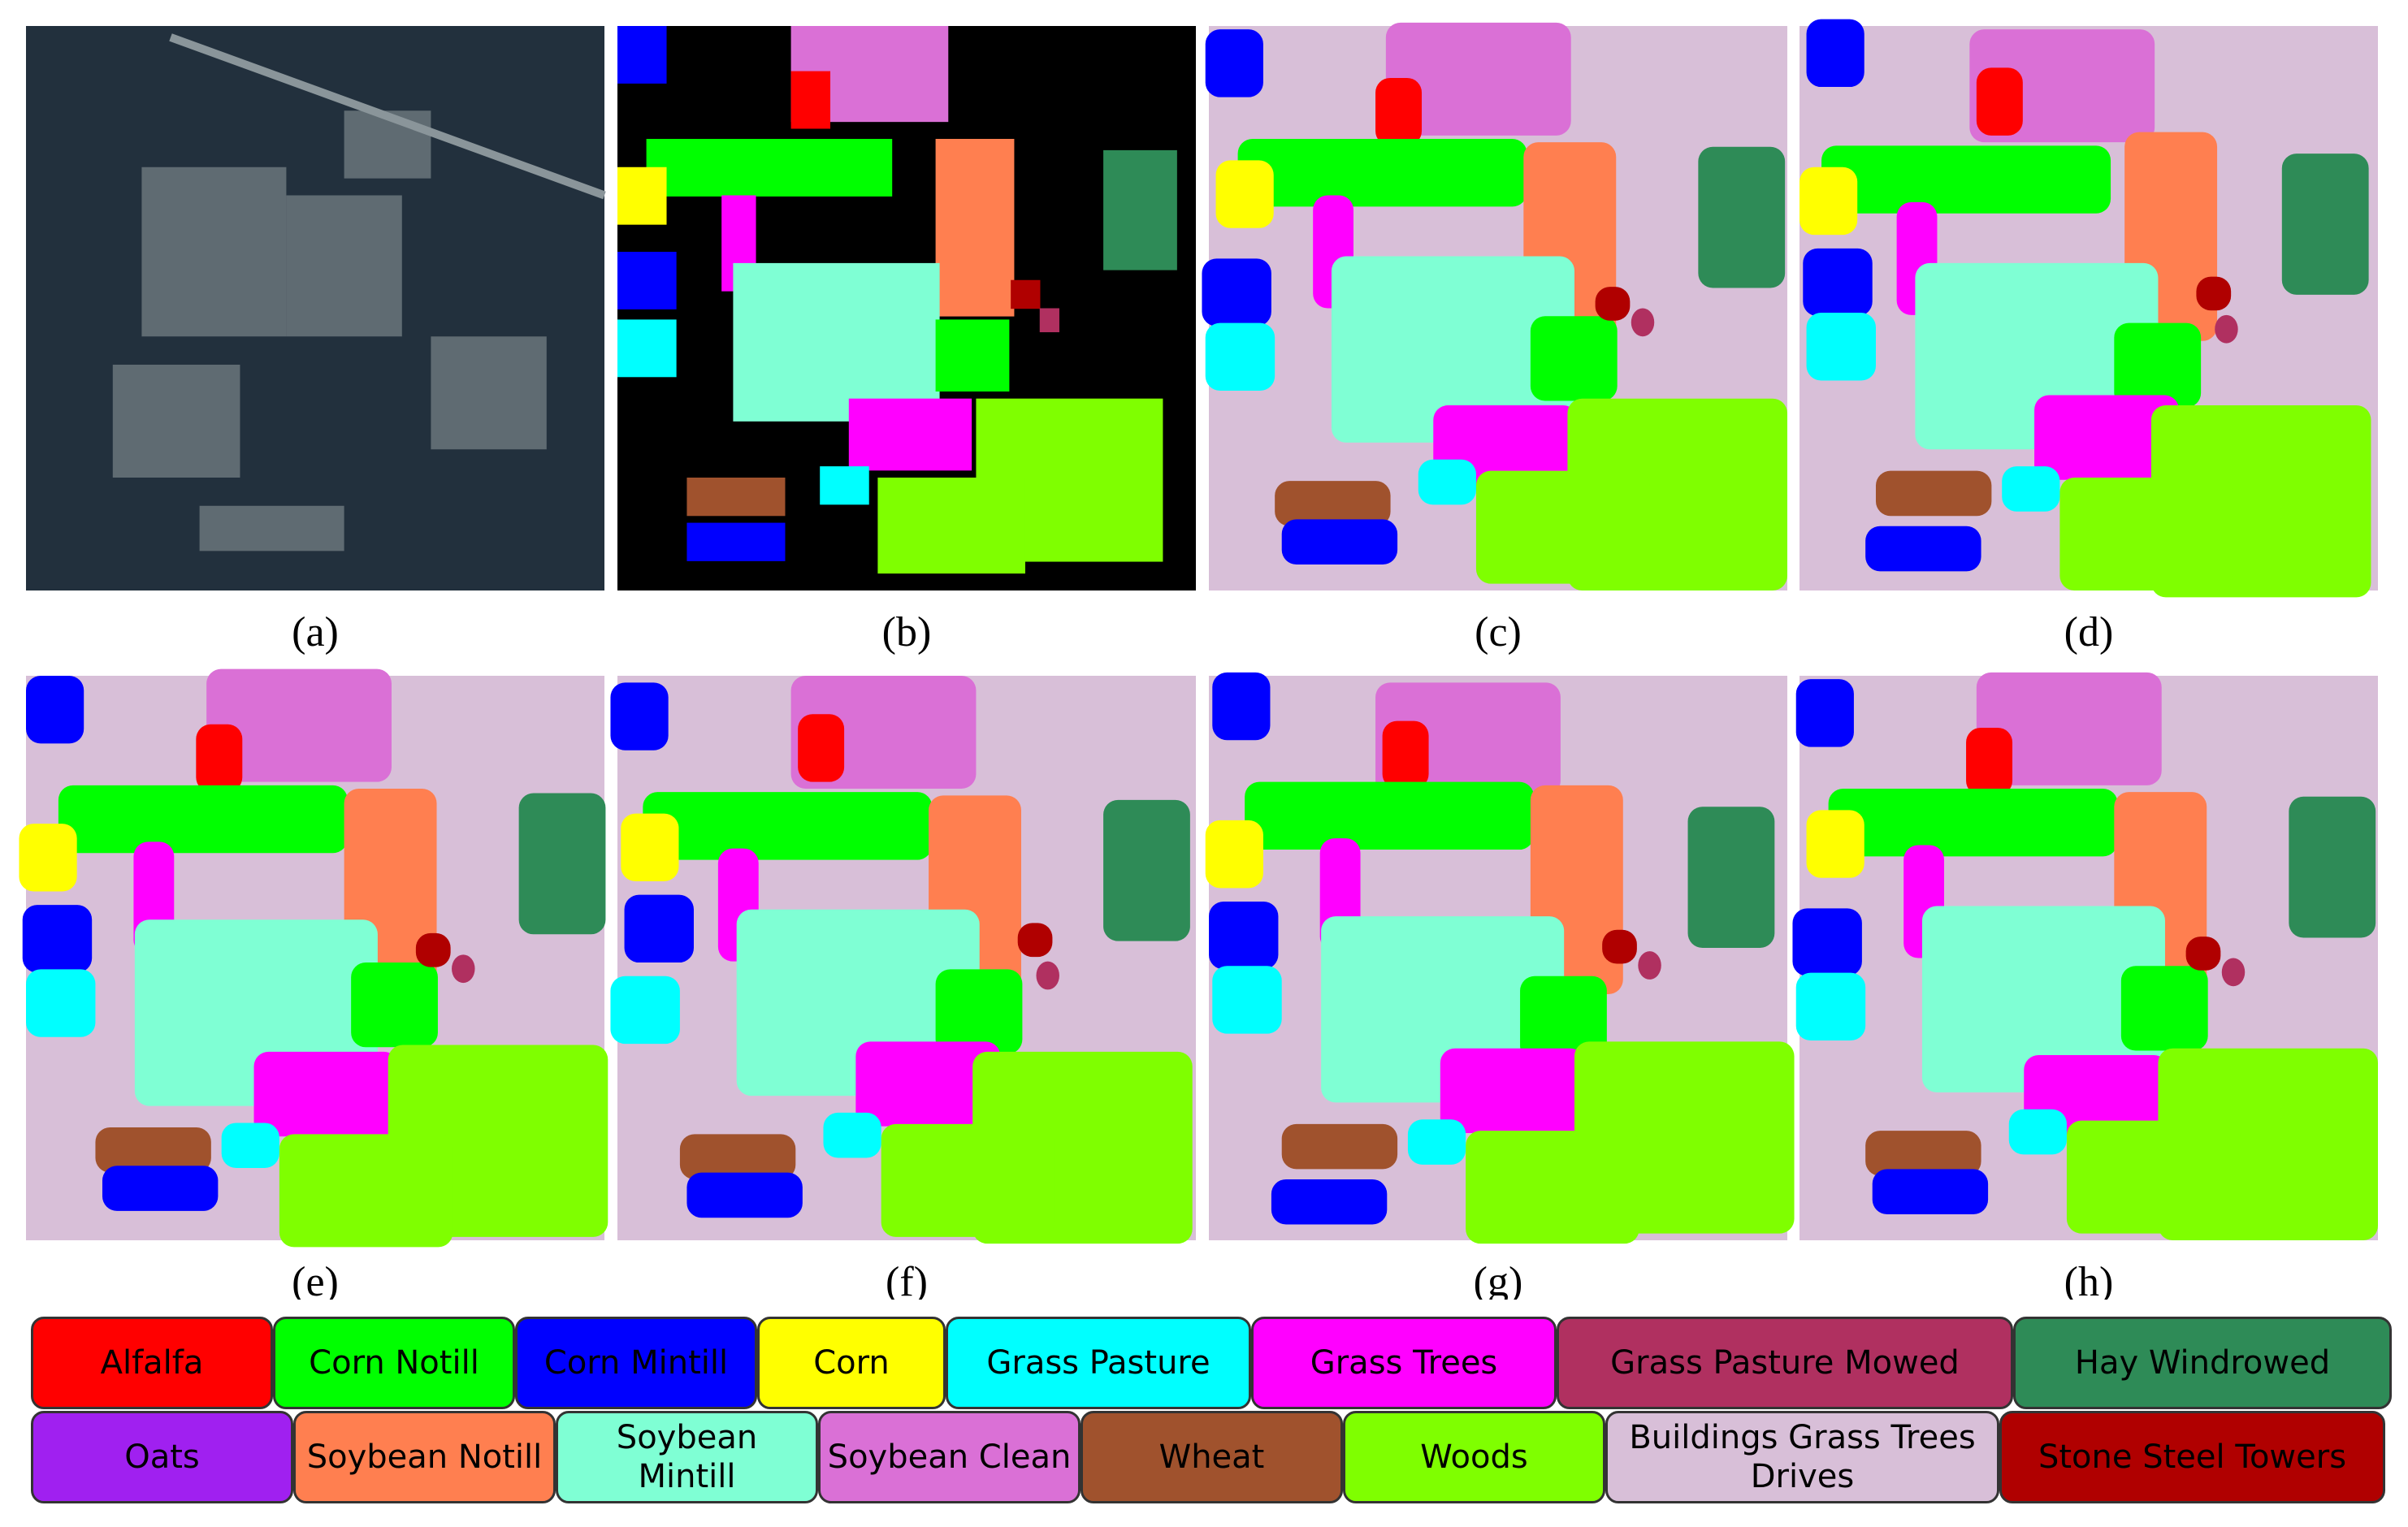 The height and width of the screenshot is (1527, 2408). What do you see at coordinates (2089, 632) in the screenshot?
I see `panel-caption: (d)` at bounding box center [2089, 632].